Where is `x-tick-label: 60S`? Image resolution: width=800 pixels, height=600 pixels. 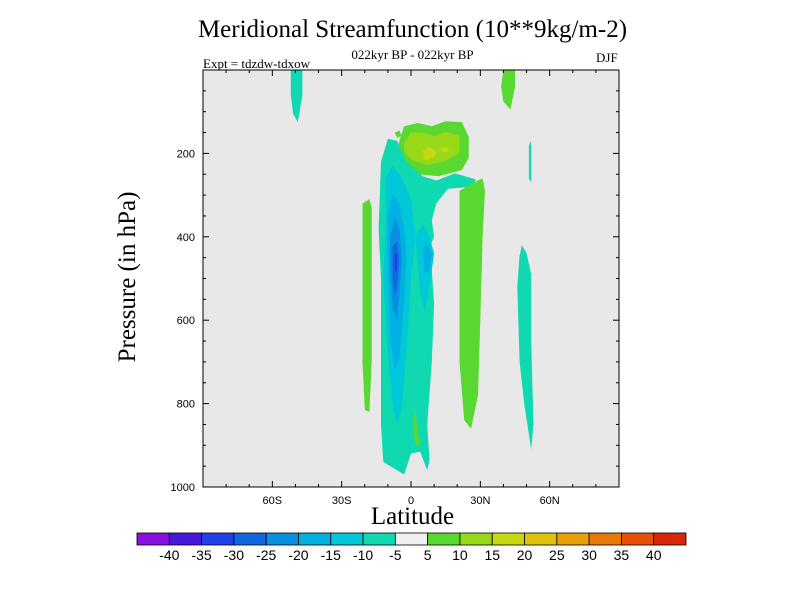
x-tick-label: 60S is located at coordinates (273, 501).